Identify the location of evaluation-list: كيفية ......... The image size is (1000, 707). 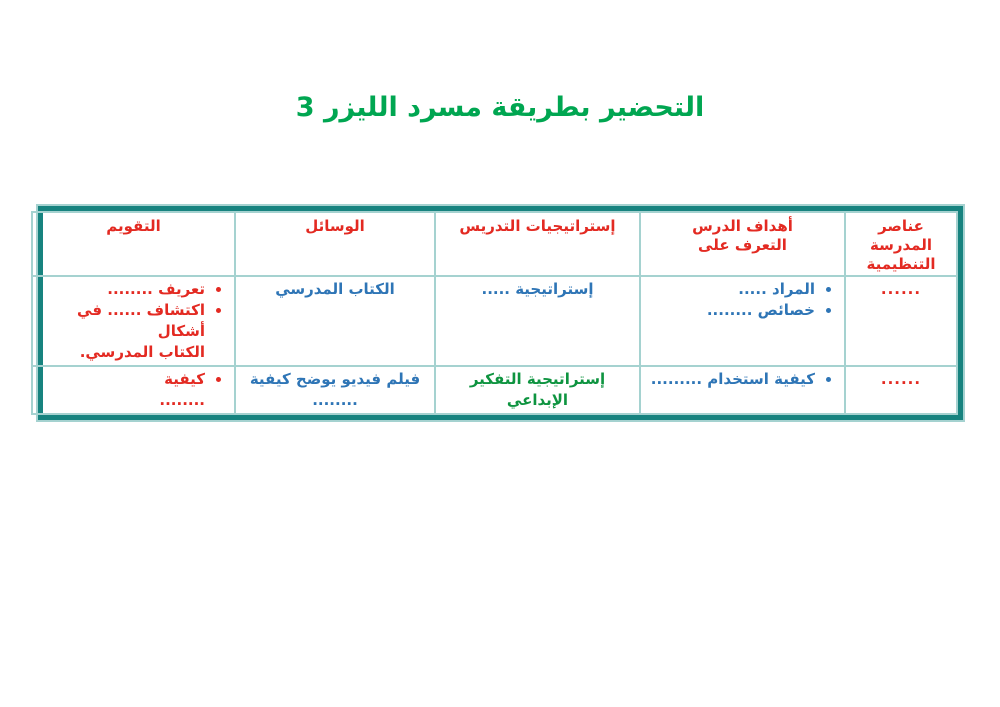
(133, 390).